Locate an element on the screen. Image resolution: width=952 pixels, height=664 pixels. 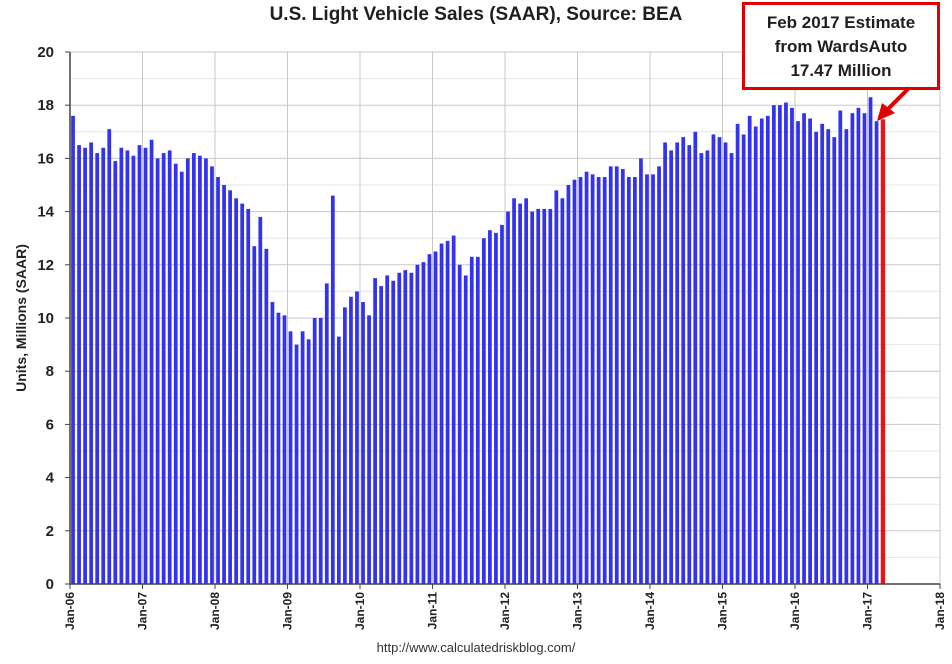
x-tick-label: Jan-08 is located at coordinates (215, 611).